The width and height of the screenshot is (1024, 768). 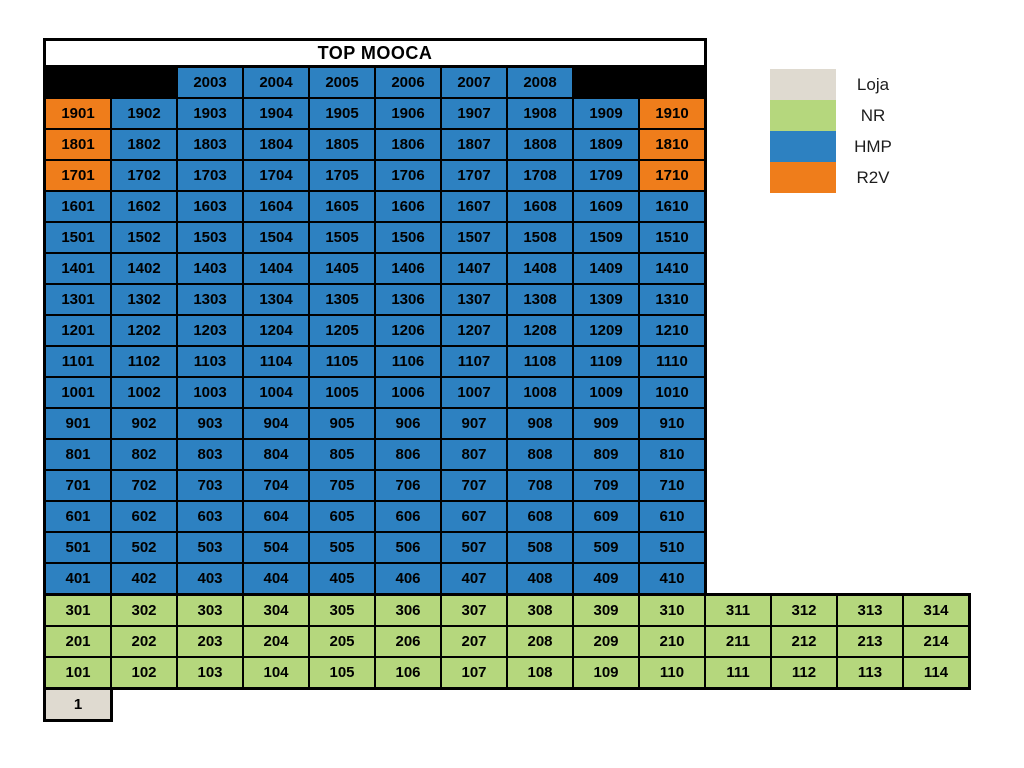 I want to click on unit-cell-111: 111, so click(x=738, y=672).